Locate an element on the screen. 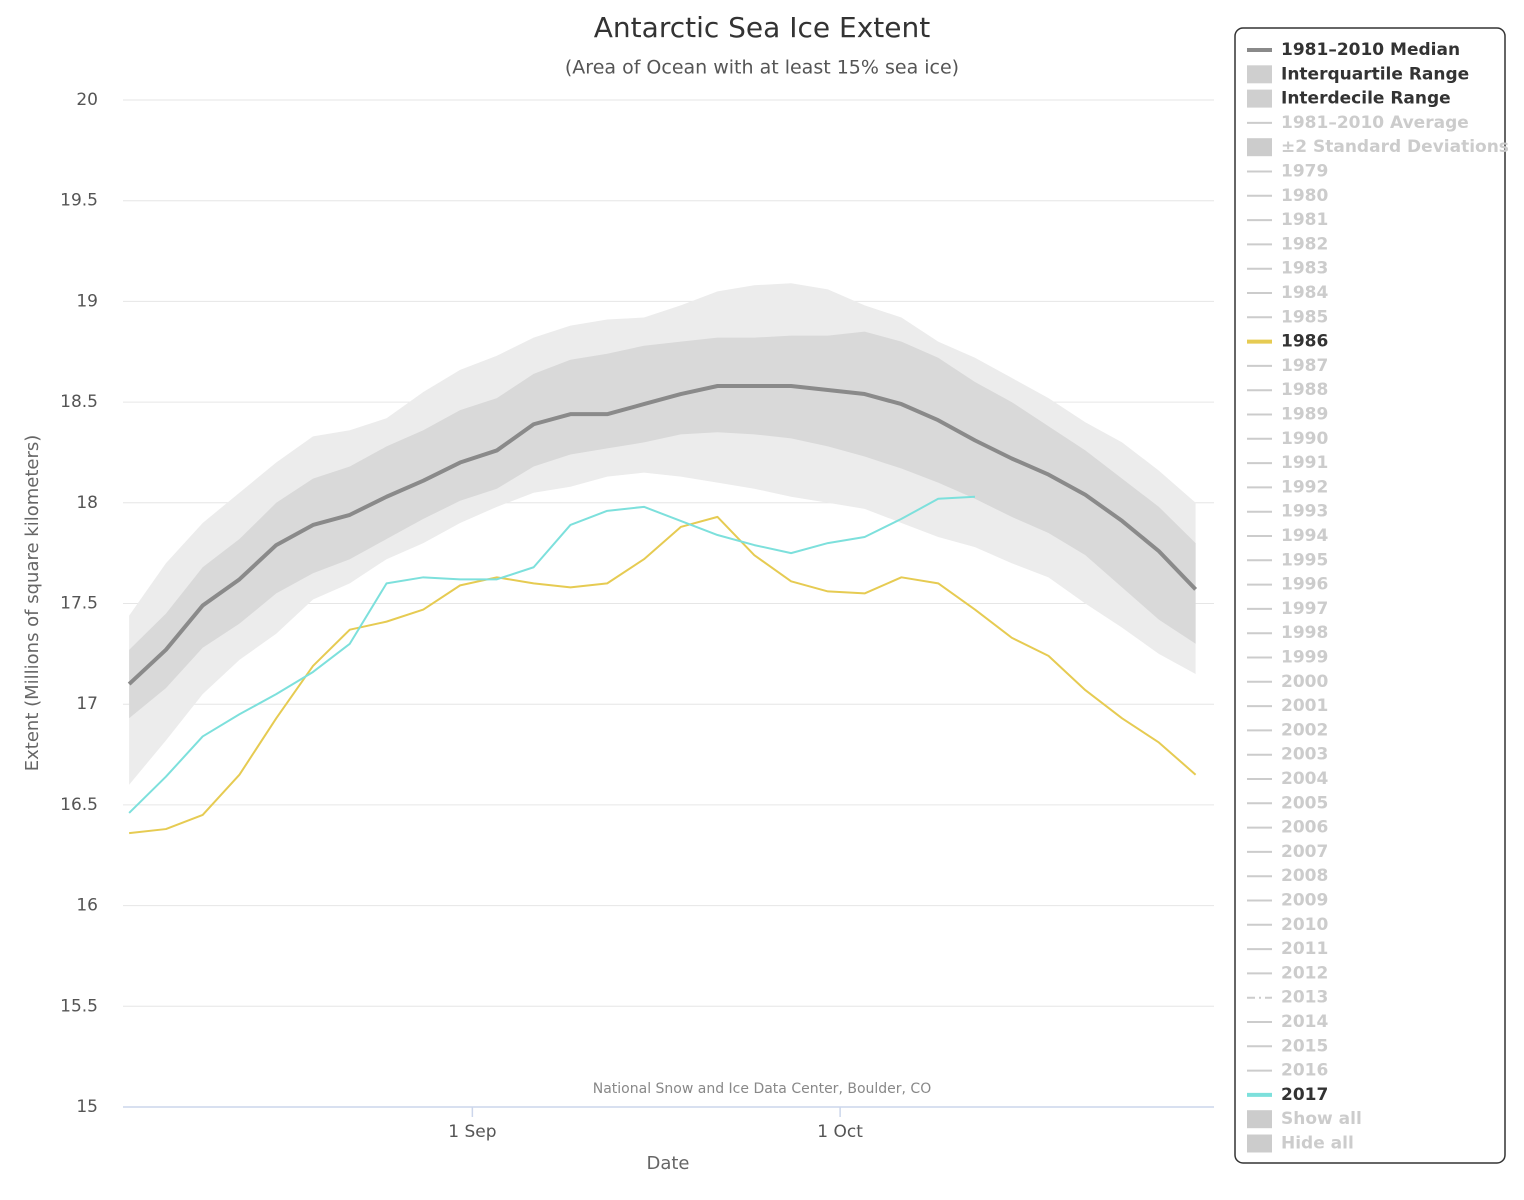 The width and height of the screenshot is (1524, 1200). legend-entry: 1993 is located at coordinates (1304, 512).